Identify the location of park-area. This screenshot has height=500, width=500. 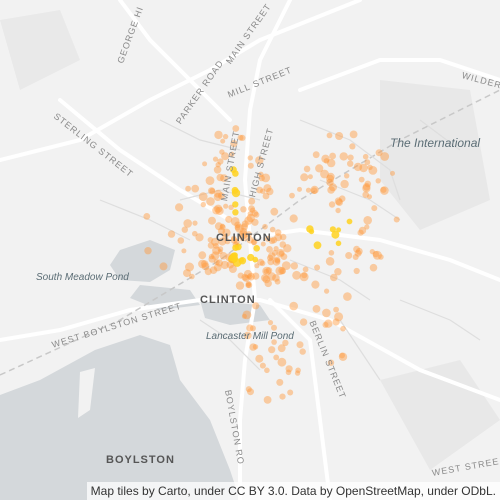
(435, 155).